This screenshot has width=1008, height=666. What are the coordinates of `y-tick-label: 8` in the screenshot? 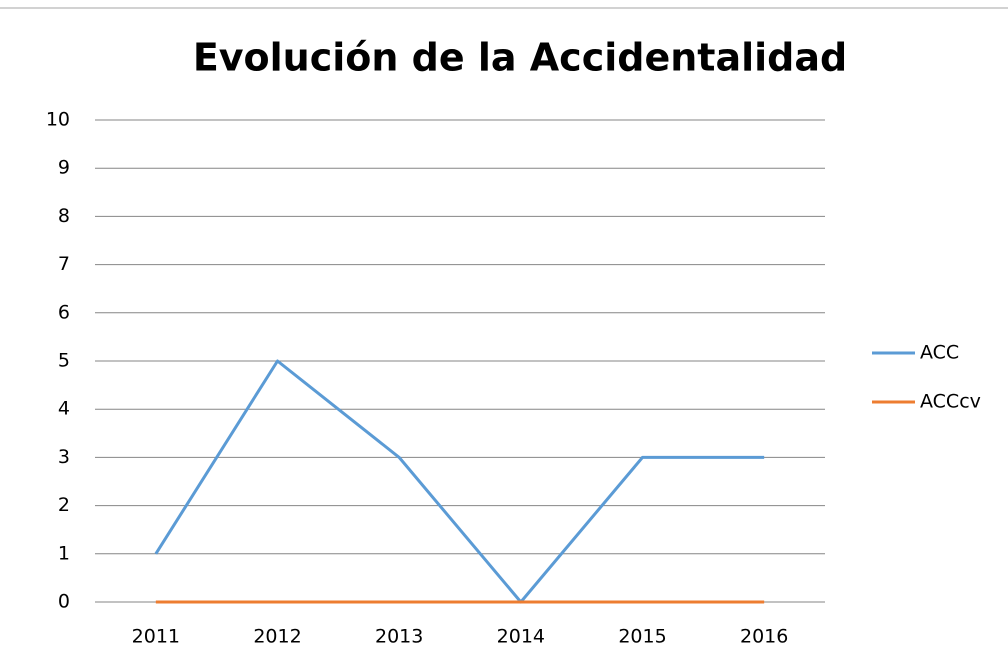 It's located at (64, 216).